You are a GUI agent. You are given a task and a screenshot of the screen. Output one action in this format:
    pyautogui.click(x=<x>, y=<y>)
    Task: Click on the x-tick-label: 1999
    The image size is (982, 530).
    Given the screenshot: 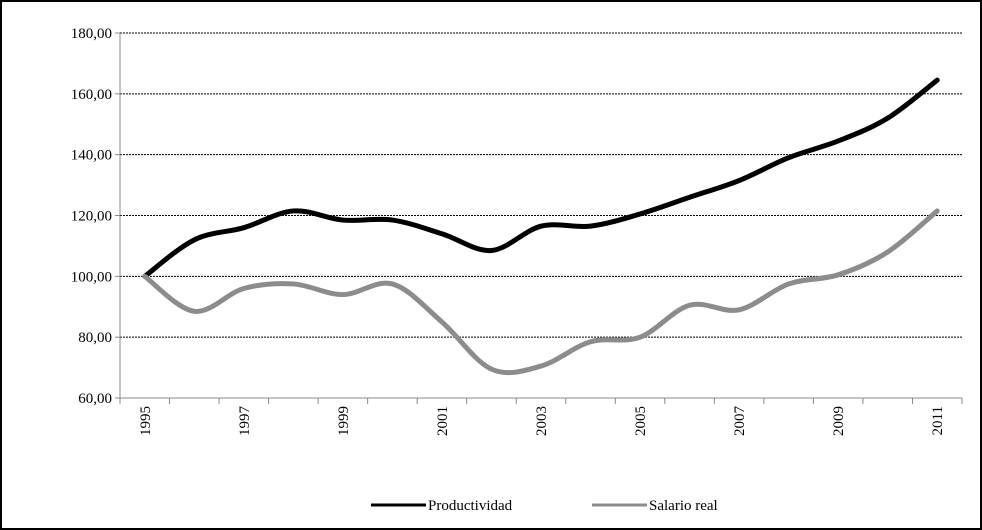 What is the action you would take?
    pyautogui.click(x=344, y=421)
    